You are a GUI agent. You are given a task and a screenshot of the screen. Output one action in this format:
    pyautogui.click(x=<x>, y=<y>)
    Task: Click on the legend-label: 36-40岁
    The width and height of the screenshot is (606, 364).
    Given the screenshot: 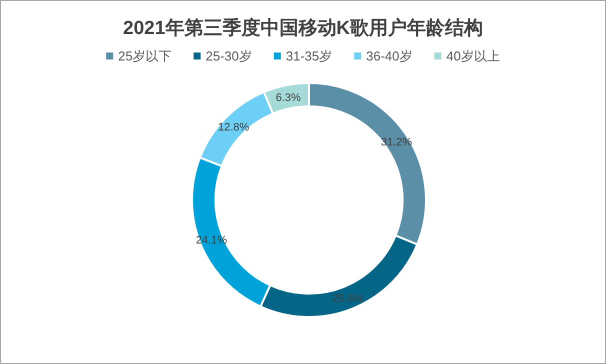 What is the action you would take?
    pyautogui.click(x=389, y=56)
    